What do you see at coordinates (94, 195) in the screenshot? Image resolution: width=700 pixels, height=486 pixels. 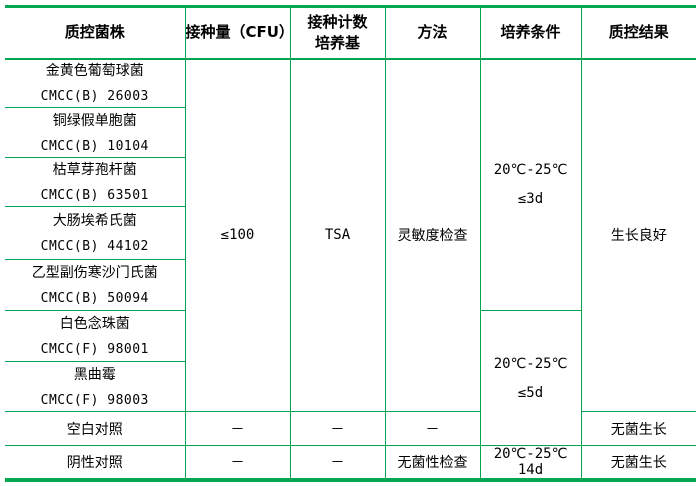 I see `strain-code: CMCC(B) 63501` at bounding box center [94, 195].